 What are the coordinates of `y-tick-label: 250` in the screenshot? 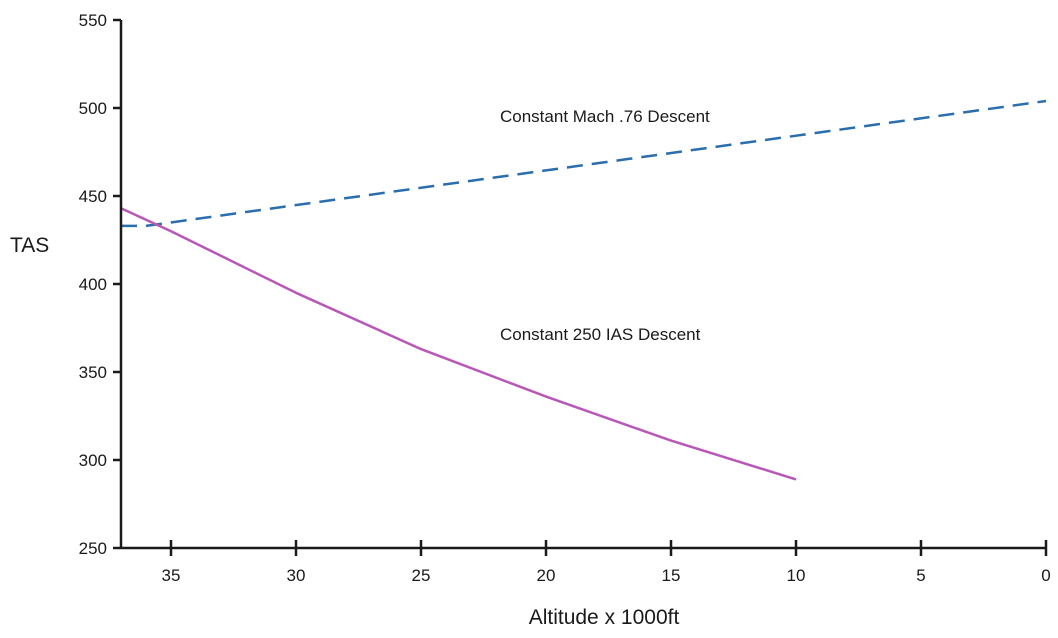 It's located at (93, 548).